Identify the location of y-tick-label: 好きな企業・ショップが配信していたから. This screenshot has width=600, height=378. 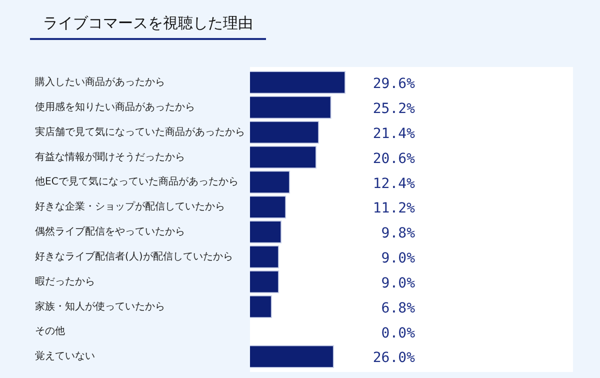
(130, 206).